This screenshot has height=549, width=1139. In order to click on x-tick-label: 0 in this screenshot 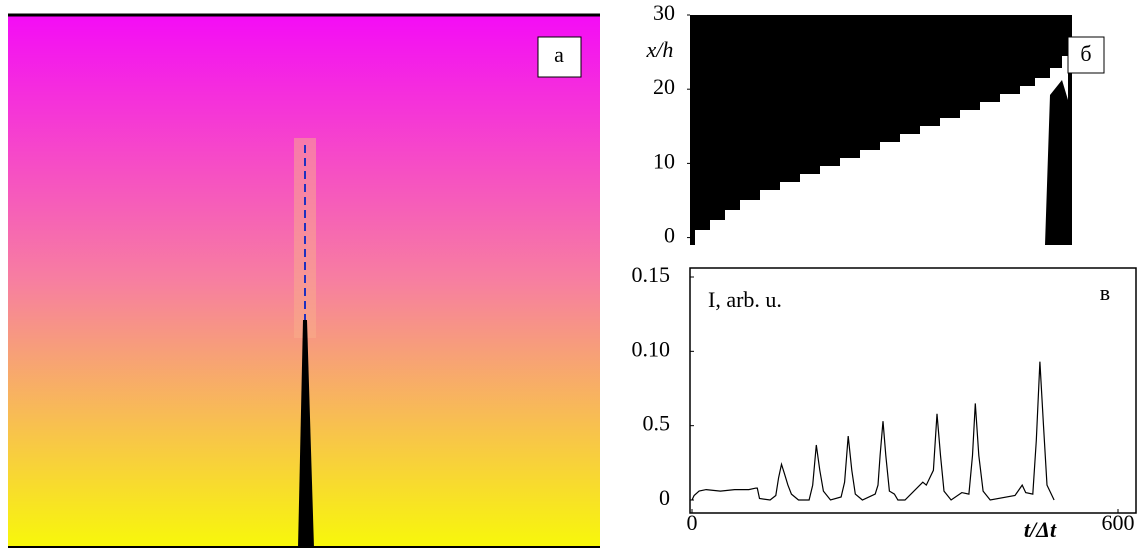, I will do `click(692, 522)`.